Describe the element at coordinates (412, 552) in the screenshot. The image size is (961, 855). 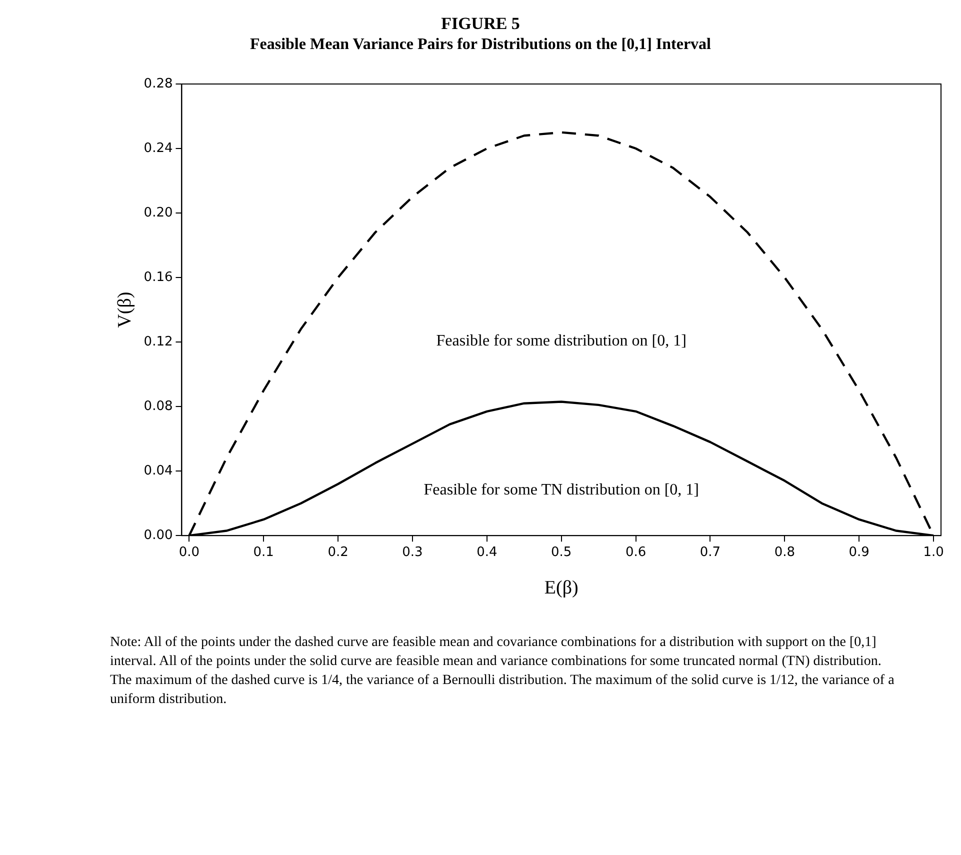
I see `x-tick-label: 0.3` at that location.